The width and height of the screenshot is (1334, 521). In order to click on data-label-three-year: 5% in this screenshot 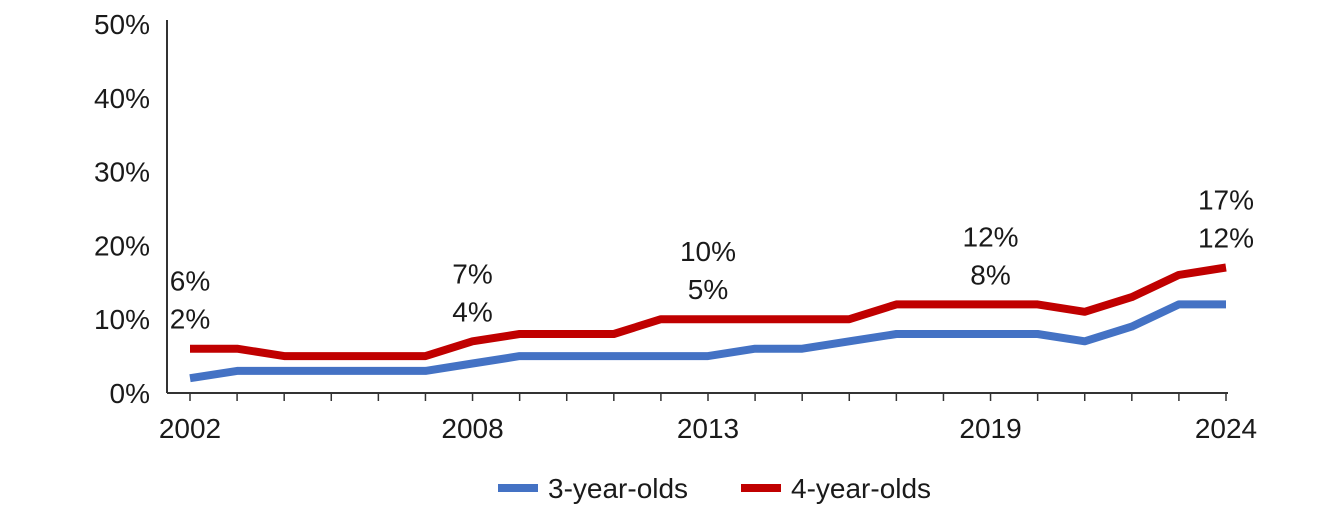, I will do `click(708, 289)`.